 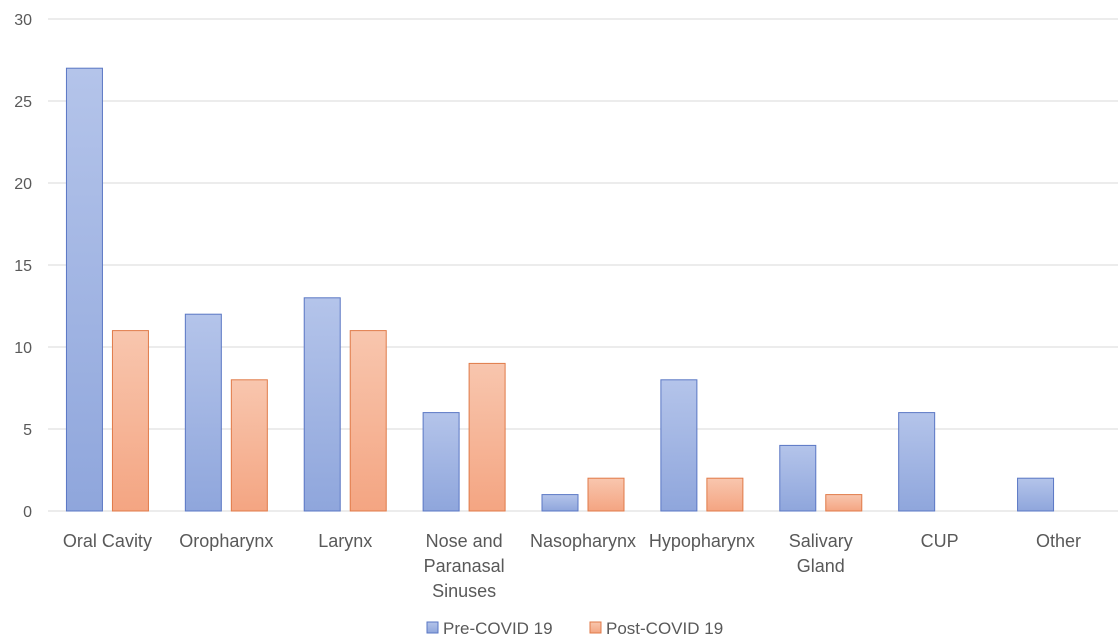 What do you see at coordinates (23, 348) in the screenshot?
I see `y-tick-label: 10` at bounding box center [23, 348].